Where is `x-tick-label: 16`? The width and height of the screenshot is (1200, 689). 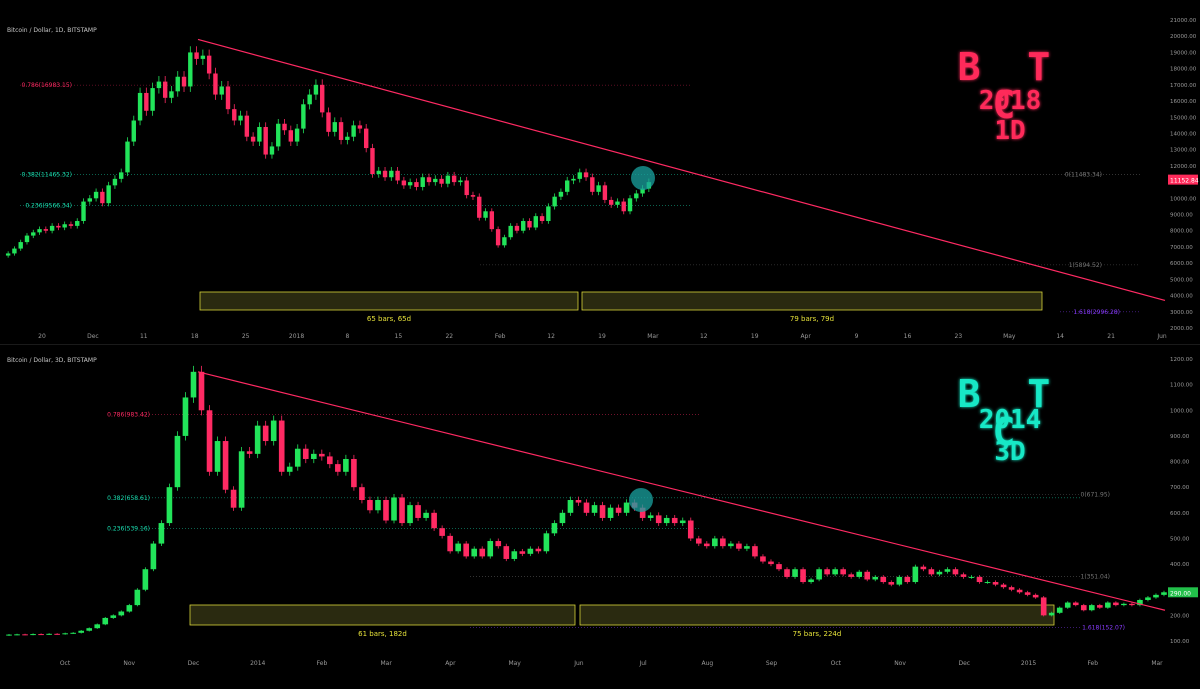 x-tick-label: 16 is located at coordinates (908, 336).